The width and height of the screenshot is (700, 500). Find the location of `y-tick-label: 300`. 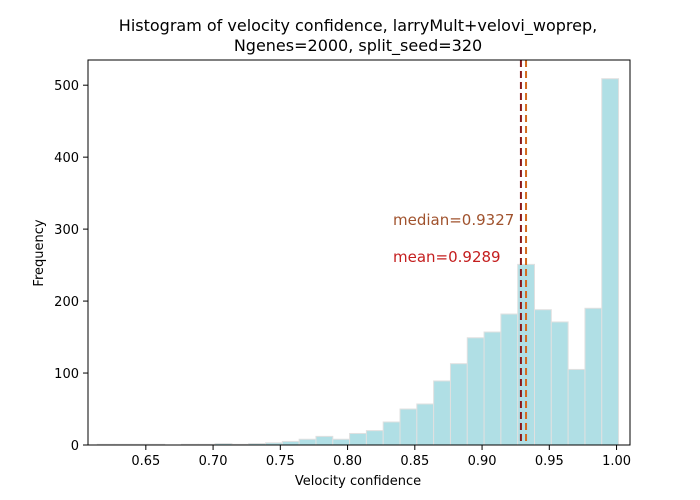

y-tick-label: 300 is located at coordinates (66, 230).